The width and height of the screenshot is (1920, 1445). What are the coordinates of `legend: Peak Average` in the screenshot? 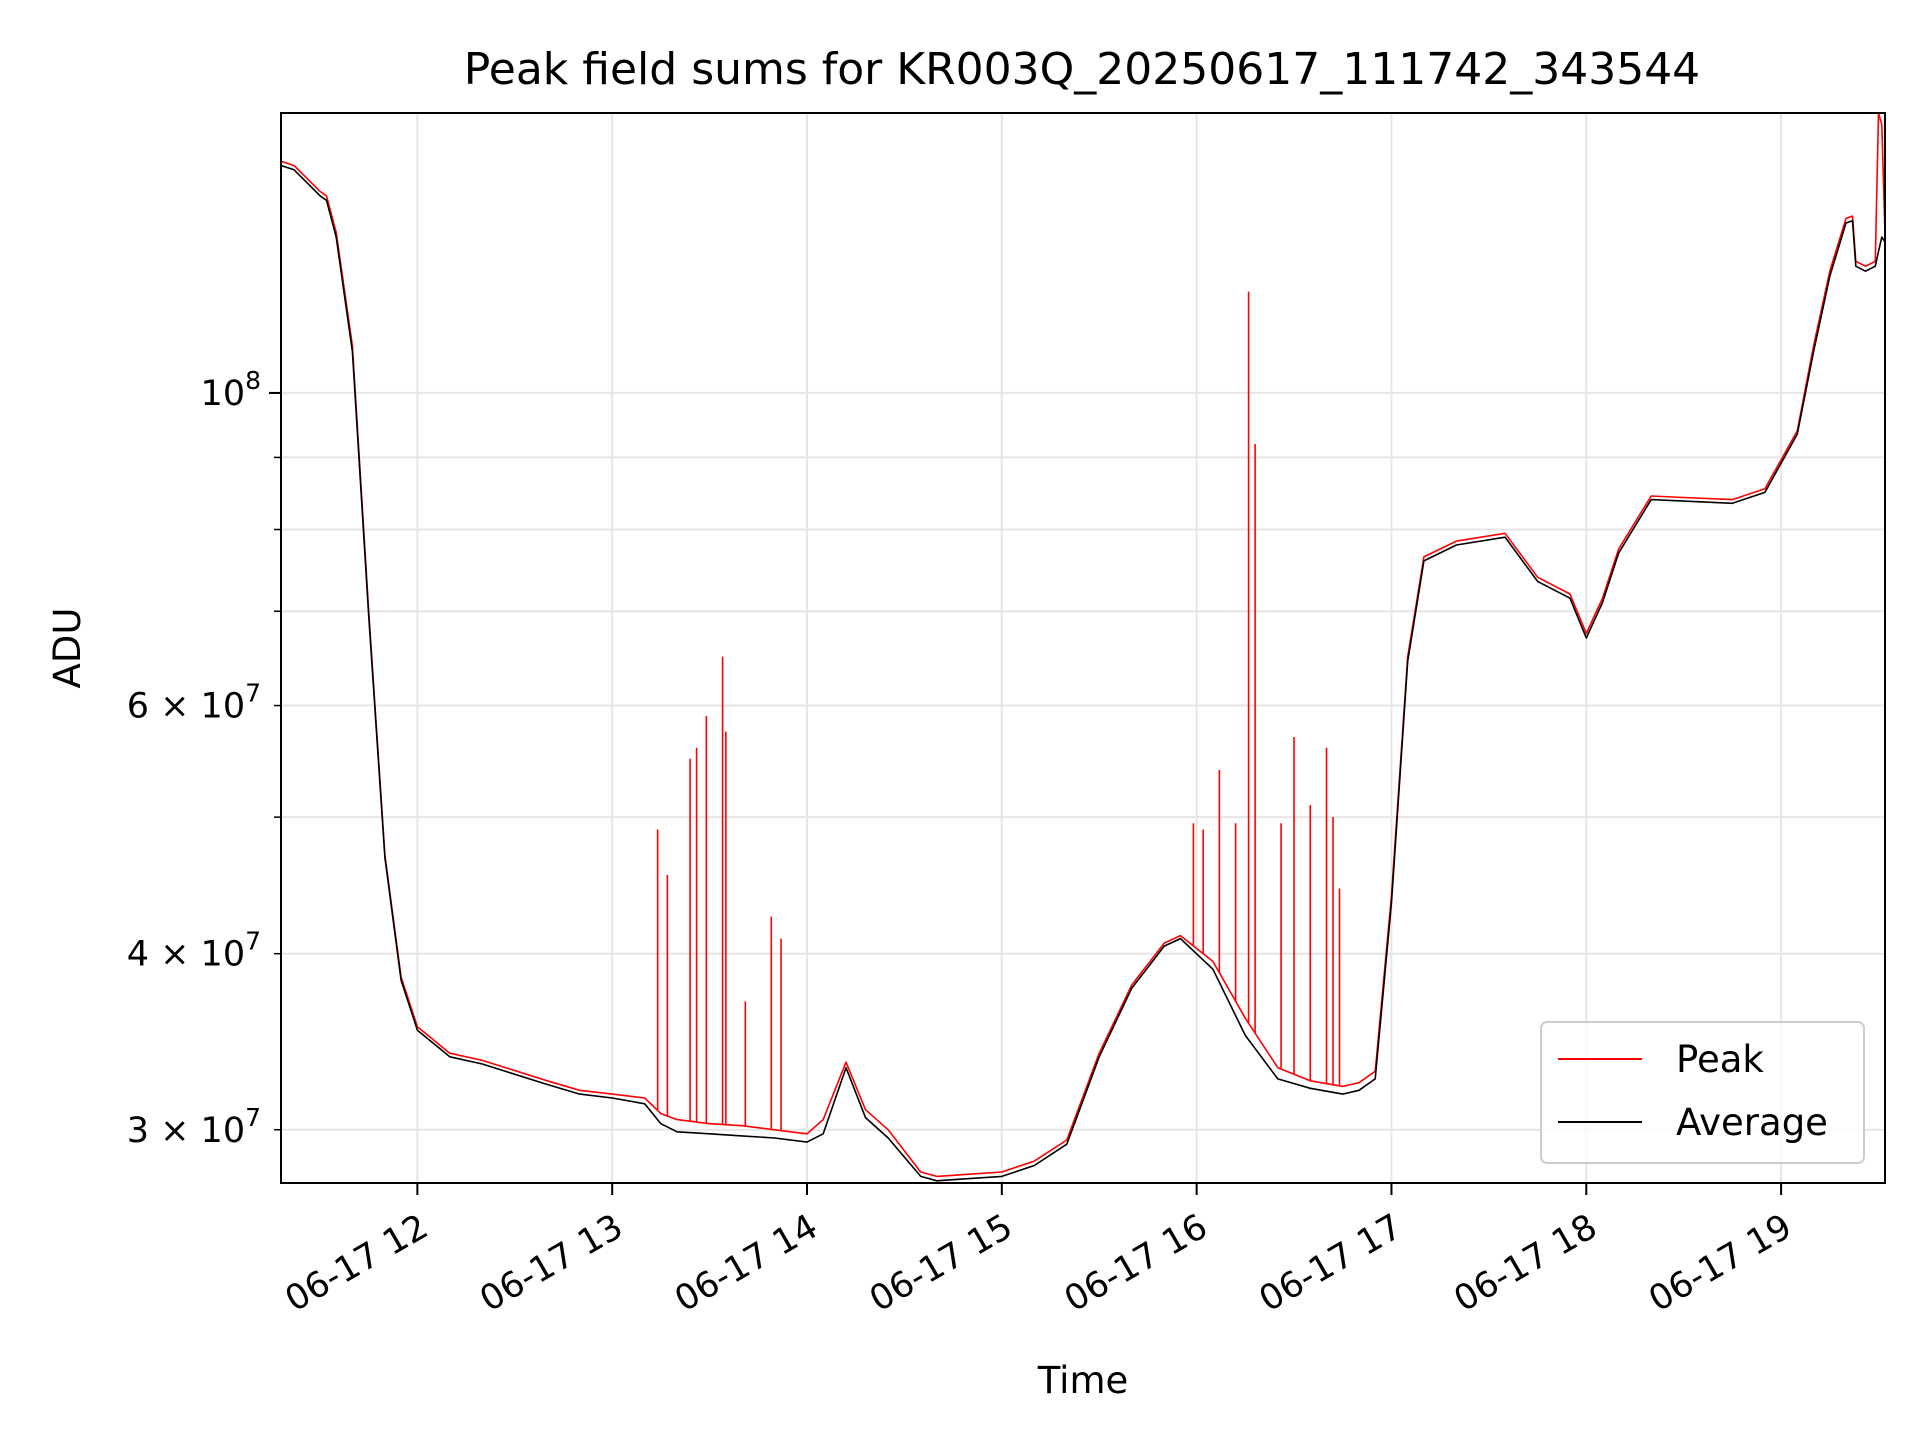 It's located at (1702, 1092).